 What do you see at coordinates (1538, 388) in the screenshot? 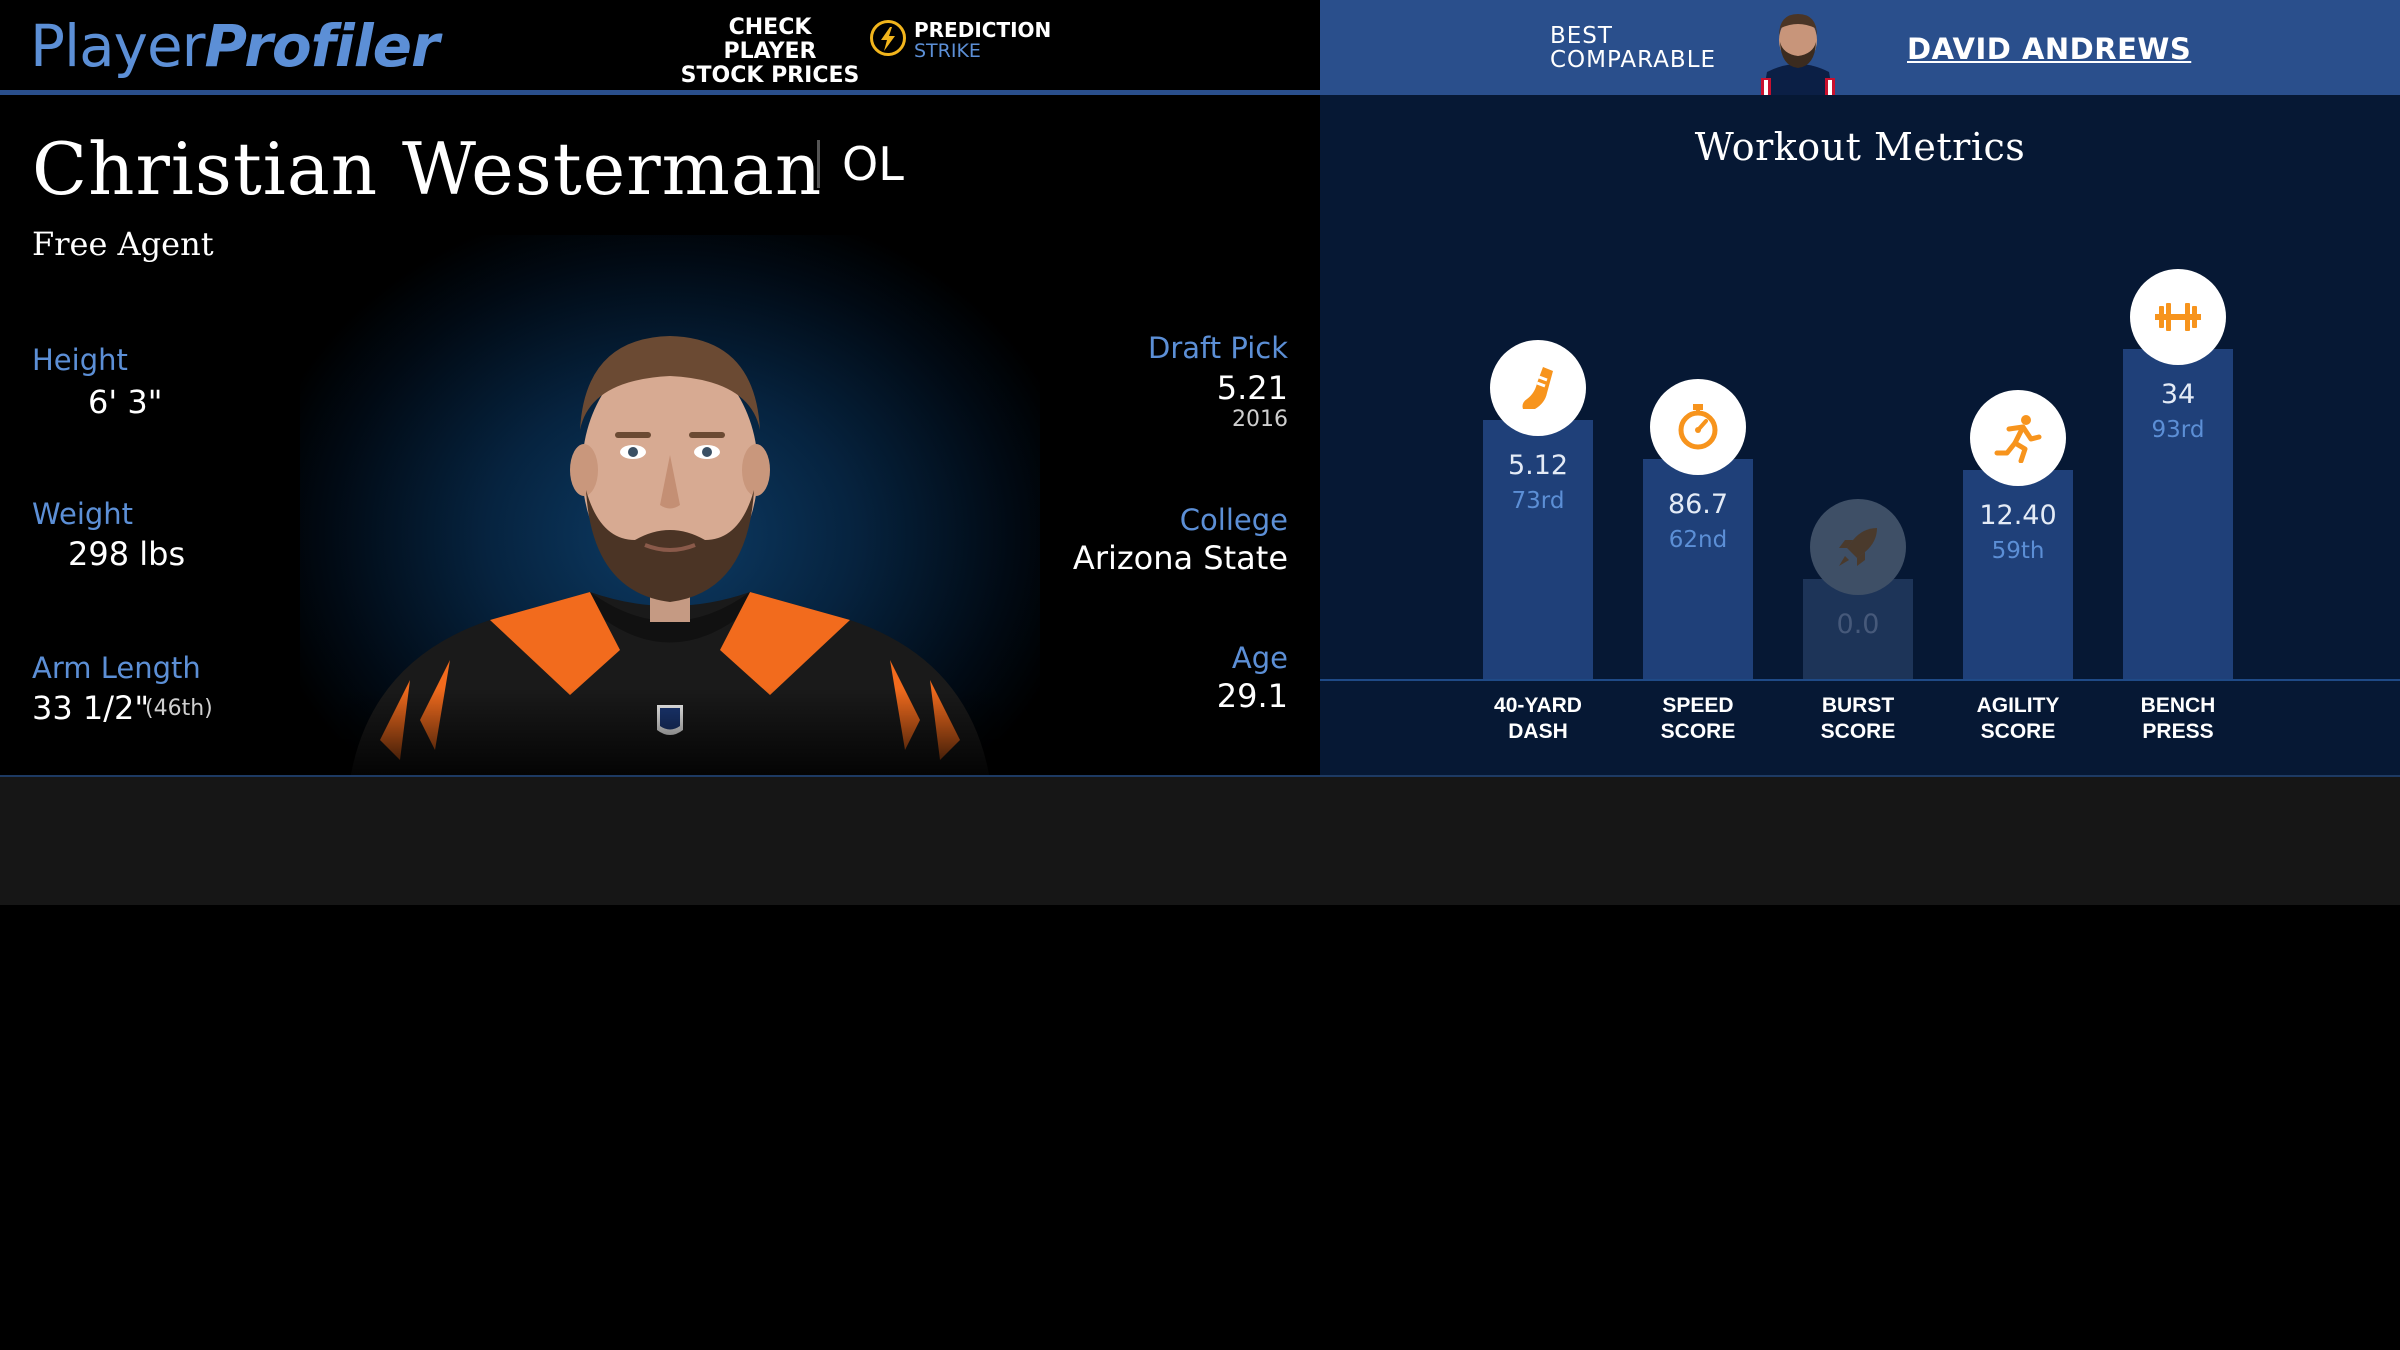
I see `running-shoe-icon` at bounding box center [1538, 388].